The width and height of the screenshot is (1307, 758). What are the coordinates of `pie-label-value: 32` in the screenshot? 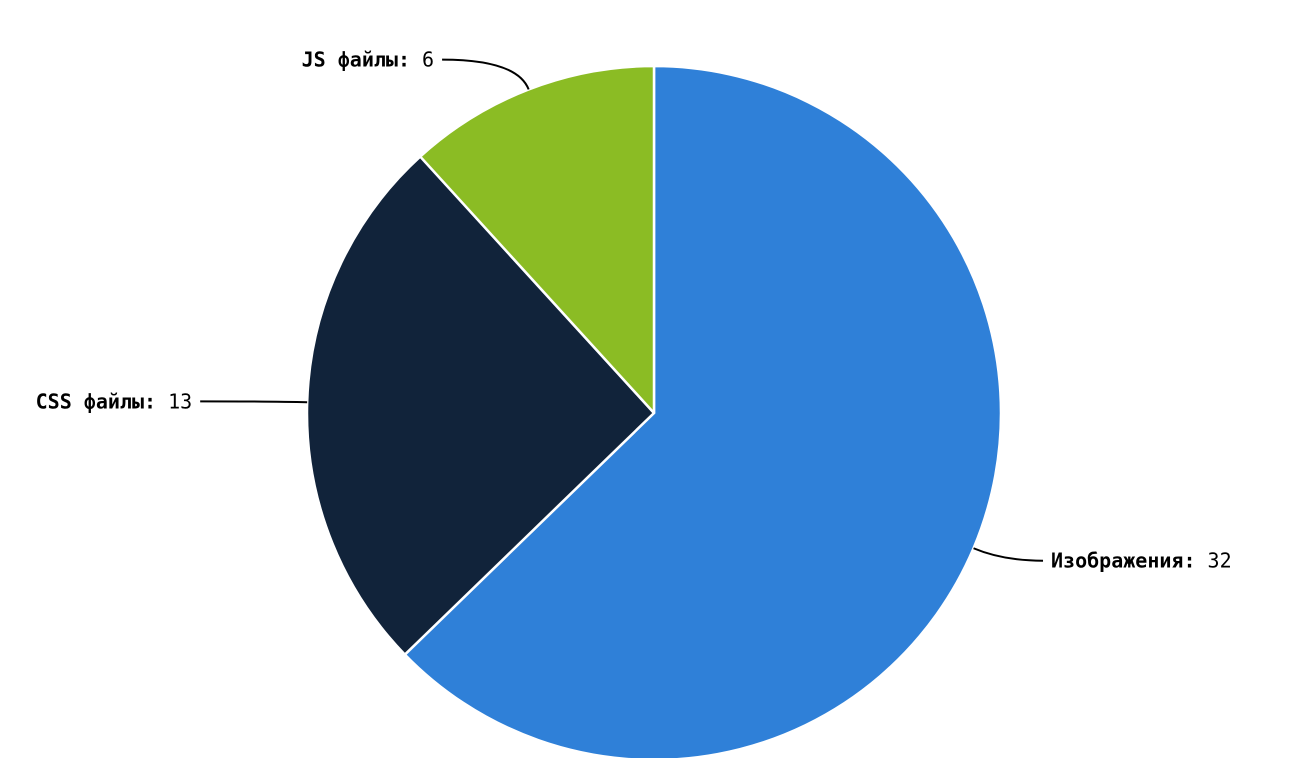 It's located at (1214, 561).